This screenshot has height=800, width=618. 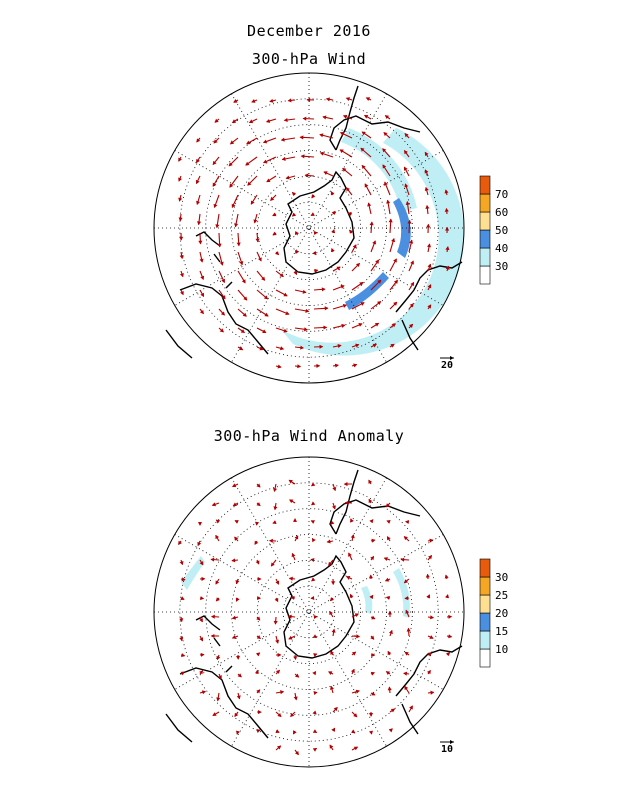 What do you see at coordinates (501, 212) in the screenshot?
I see `colorbar-level-label: 60` at bounding box center [501, 212].